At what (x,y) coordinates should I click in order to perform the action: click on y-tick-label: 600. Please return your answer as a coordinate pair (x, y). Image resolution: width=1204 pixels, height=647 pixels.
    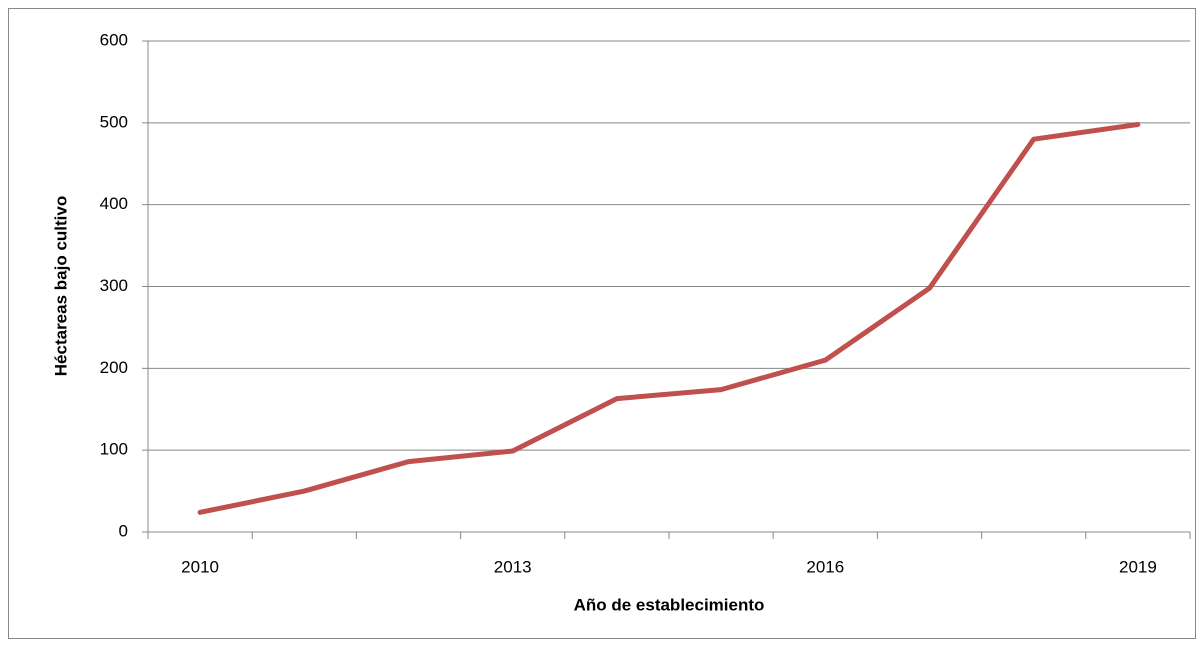
    Looking at the image, I should click on (114, 39).